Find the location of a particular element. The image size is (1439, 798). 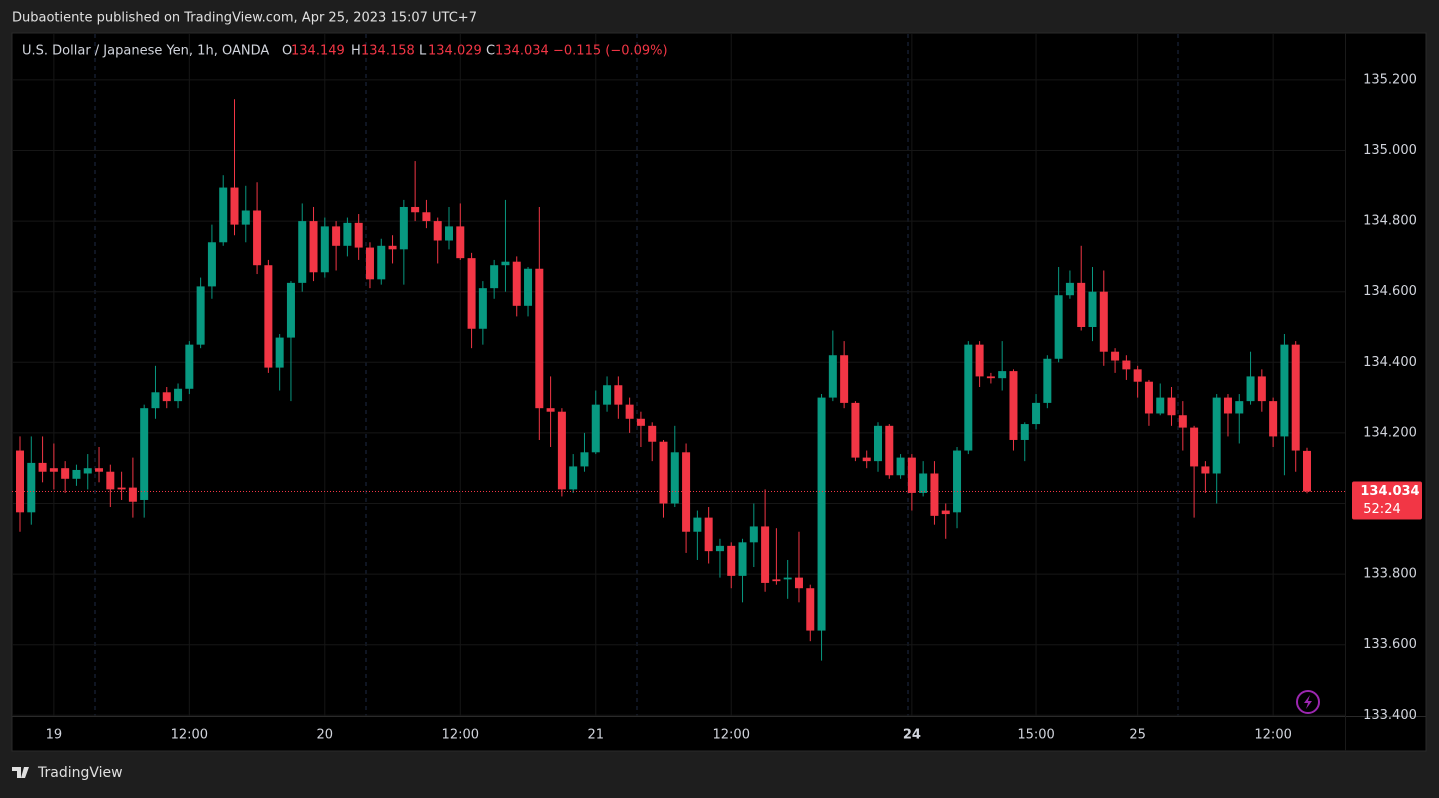

y-tick-label: 133.600 is located at coordinates (1390, 644).